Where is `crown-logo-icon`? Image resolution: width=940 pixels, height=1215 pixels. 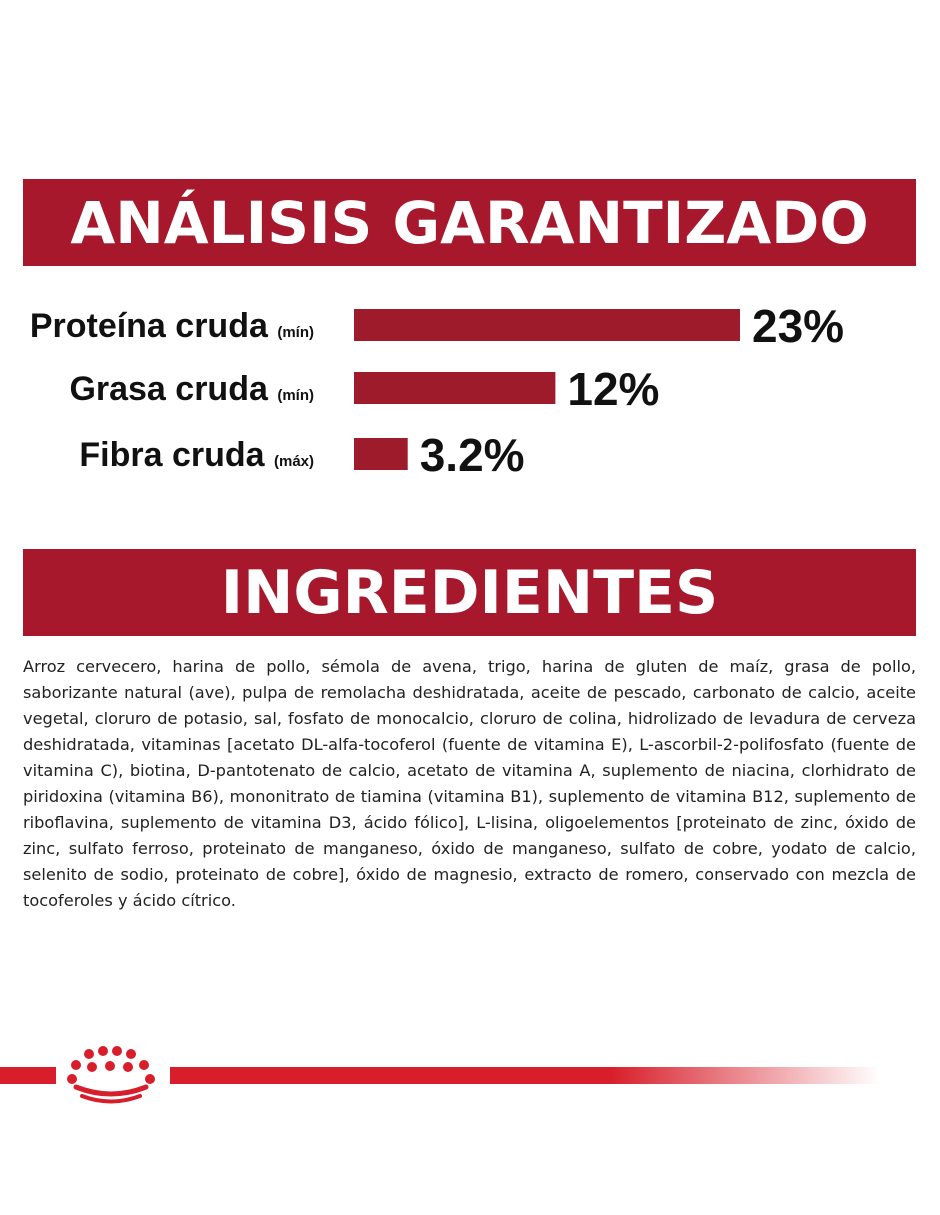
crown-logo-icon is located at coordinates (111, 1075).